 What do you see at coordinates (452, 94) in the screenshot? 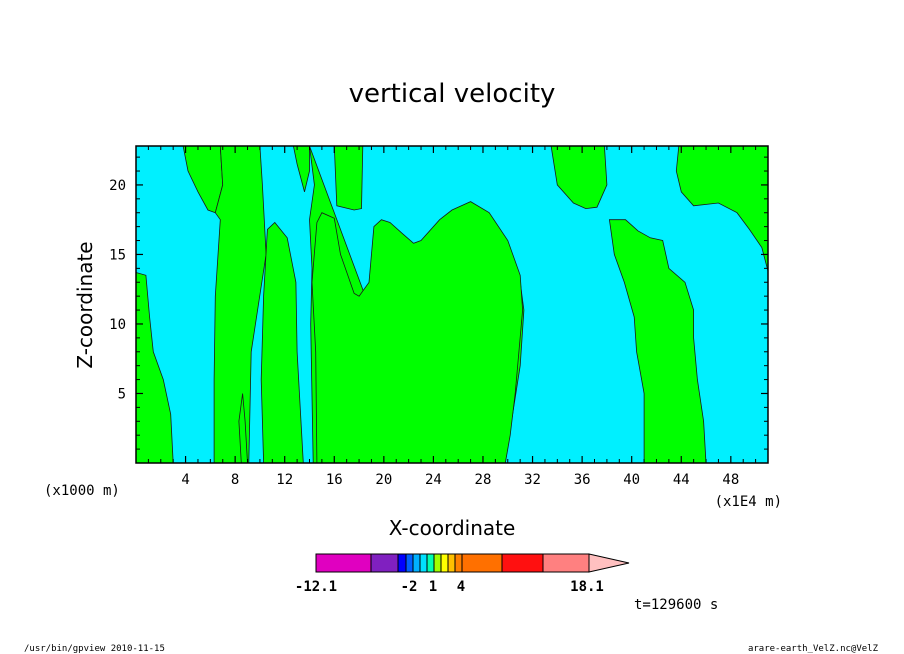
I see `chart-title: vertical velocity` at bounding box center [452, 94].